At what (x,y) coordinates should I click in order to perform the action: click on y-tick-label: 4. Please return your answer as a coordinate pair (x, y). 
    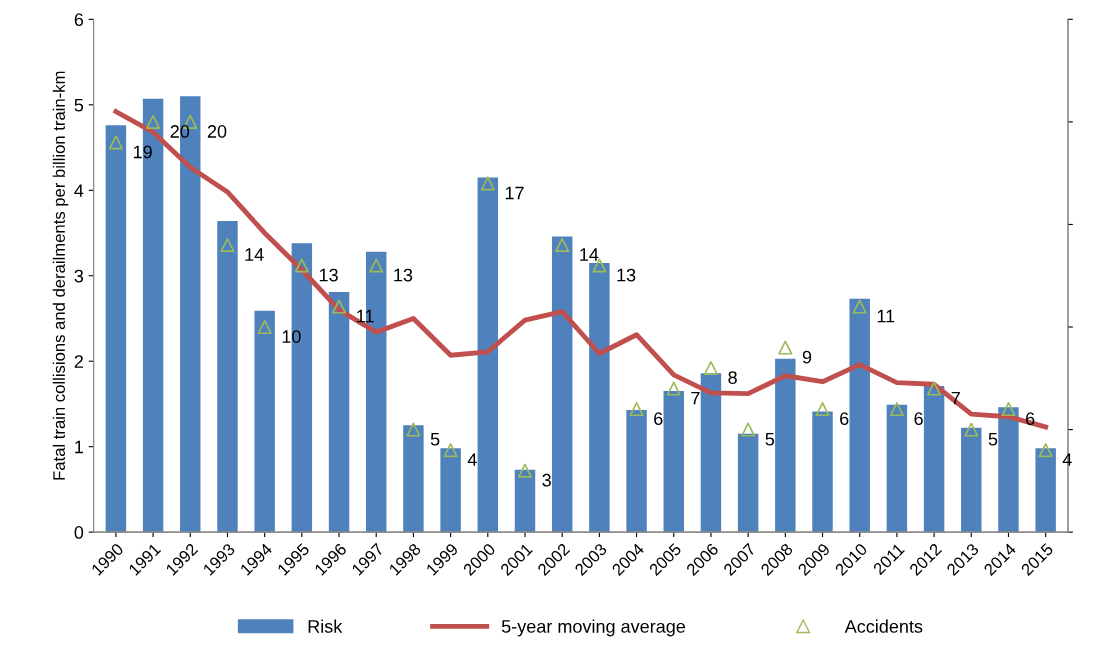
    Looking at the image, I should click on (79, 190).